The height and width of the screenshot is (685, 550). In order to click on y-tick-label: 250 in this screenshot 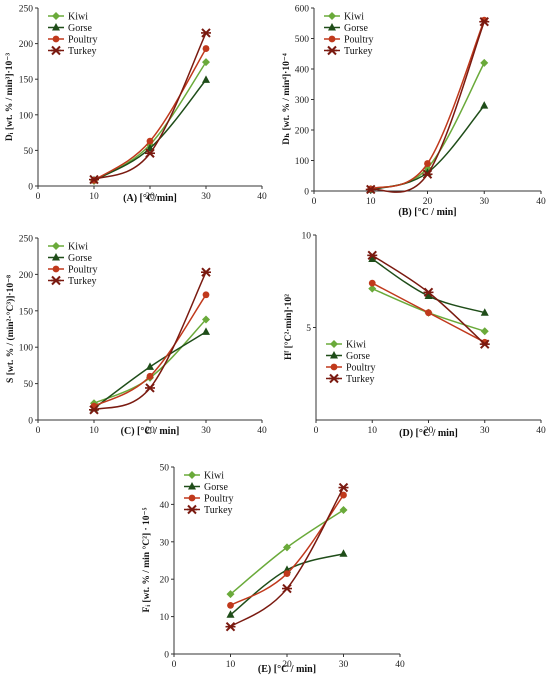, I will do `click(26, 10)`.